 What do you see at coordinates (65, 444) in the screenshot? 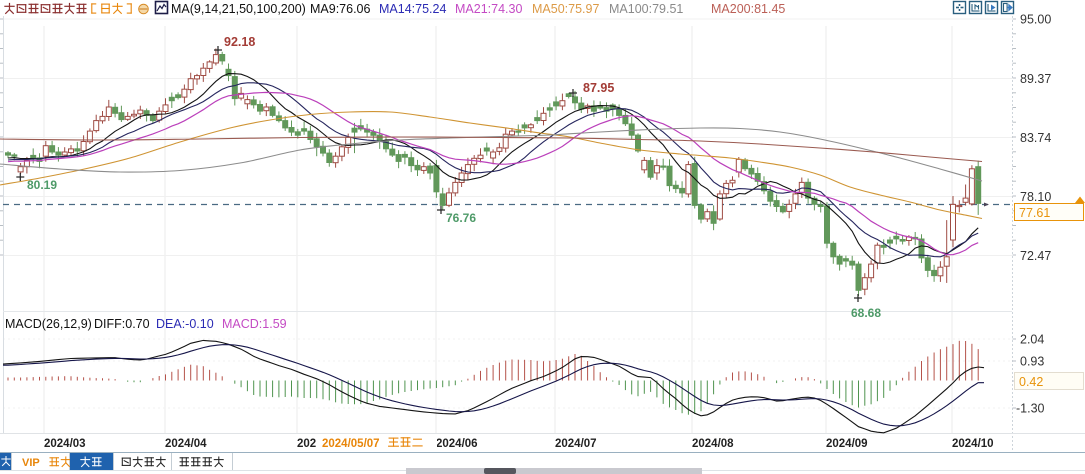
I see `svg-text: 2024/03` at bounding box center [65, 444].